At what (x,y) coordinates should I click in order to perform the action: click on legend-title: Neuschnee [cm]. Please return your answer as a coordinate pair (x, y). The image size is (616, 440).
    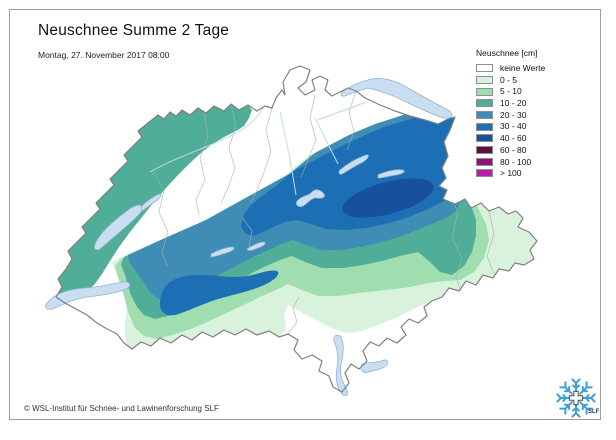
    Looking at the image, I should click on (507, 53).